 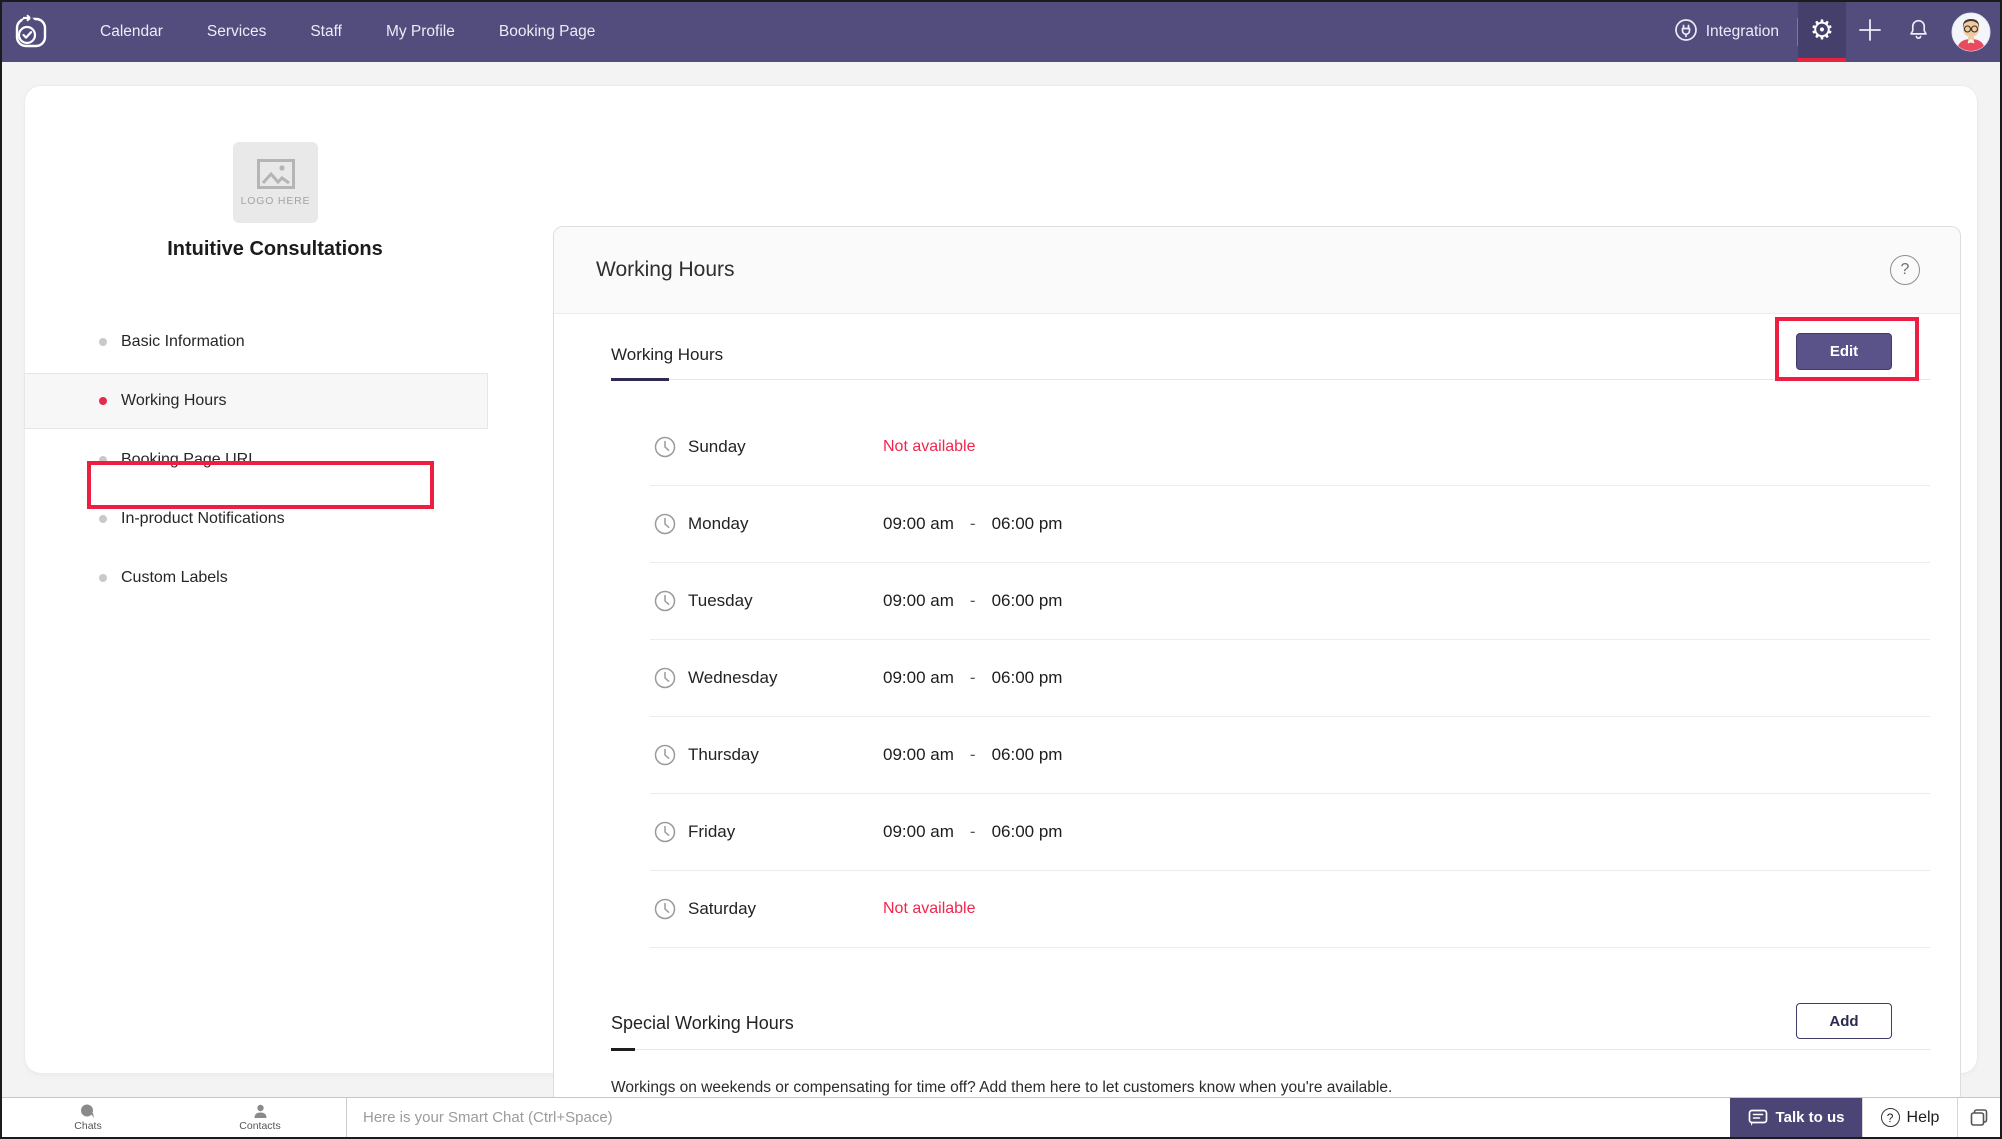 What do you see at coordinates (712, 831) in the screenshot?
I see `day-name: Friday` at bounding box center [712, 831].